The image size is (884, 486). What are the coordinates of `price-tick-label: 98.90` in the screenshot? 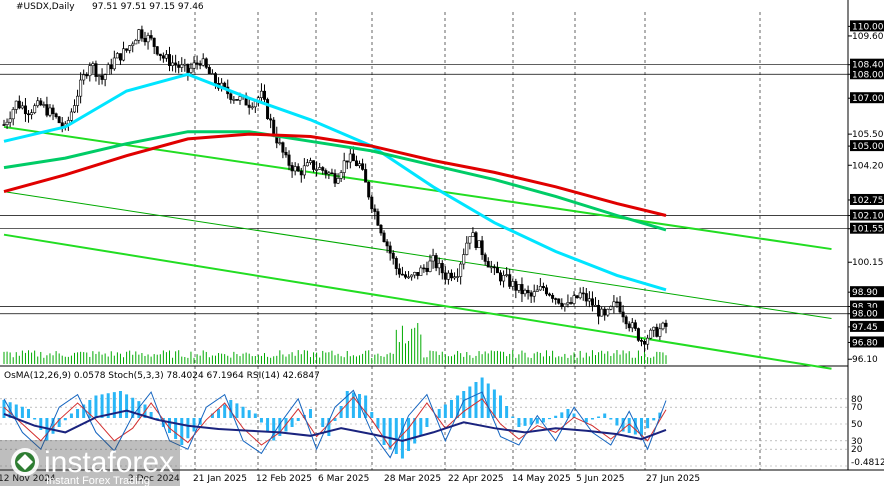 It's located at (865, 293).